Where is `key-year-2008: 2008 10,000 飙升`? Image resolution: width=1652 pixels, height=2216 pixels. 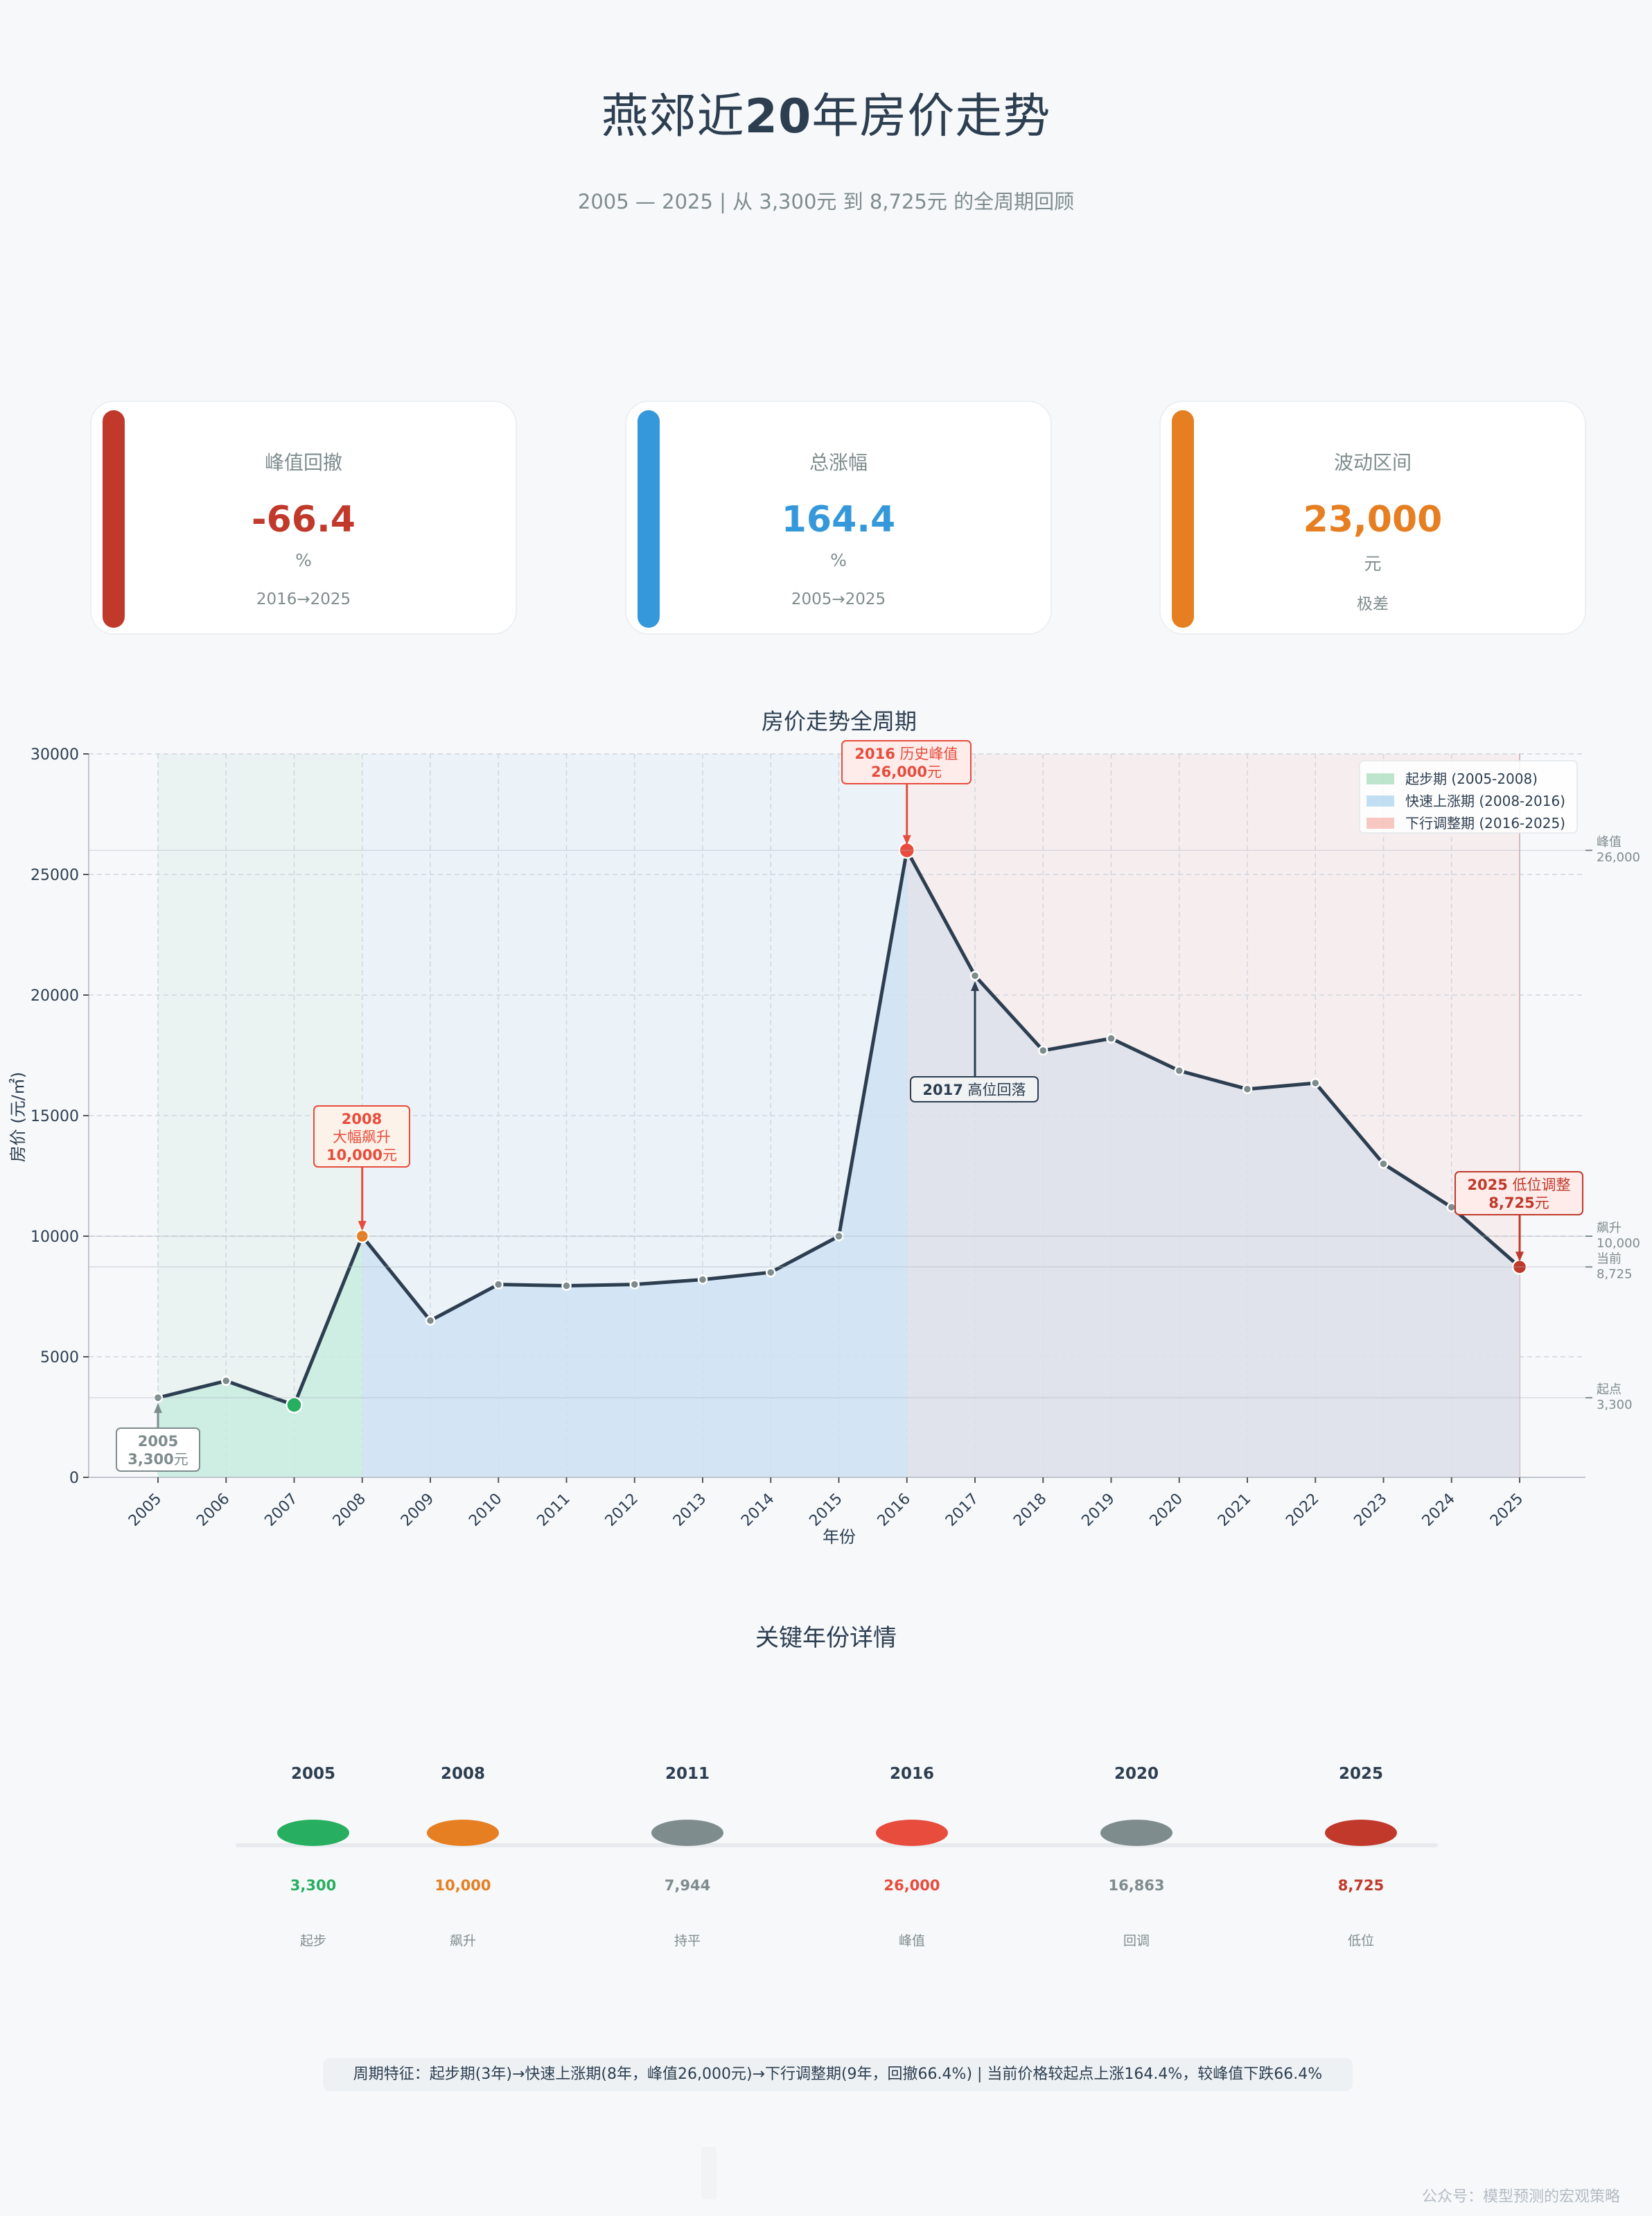 key-year-2008: 2008 10,000 飙升 is located at coordinates (463, 1855).